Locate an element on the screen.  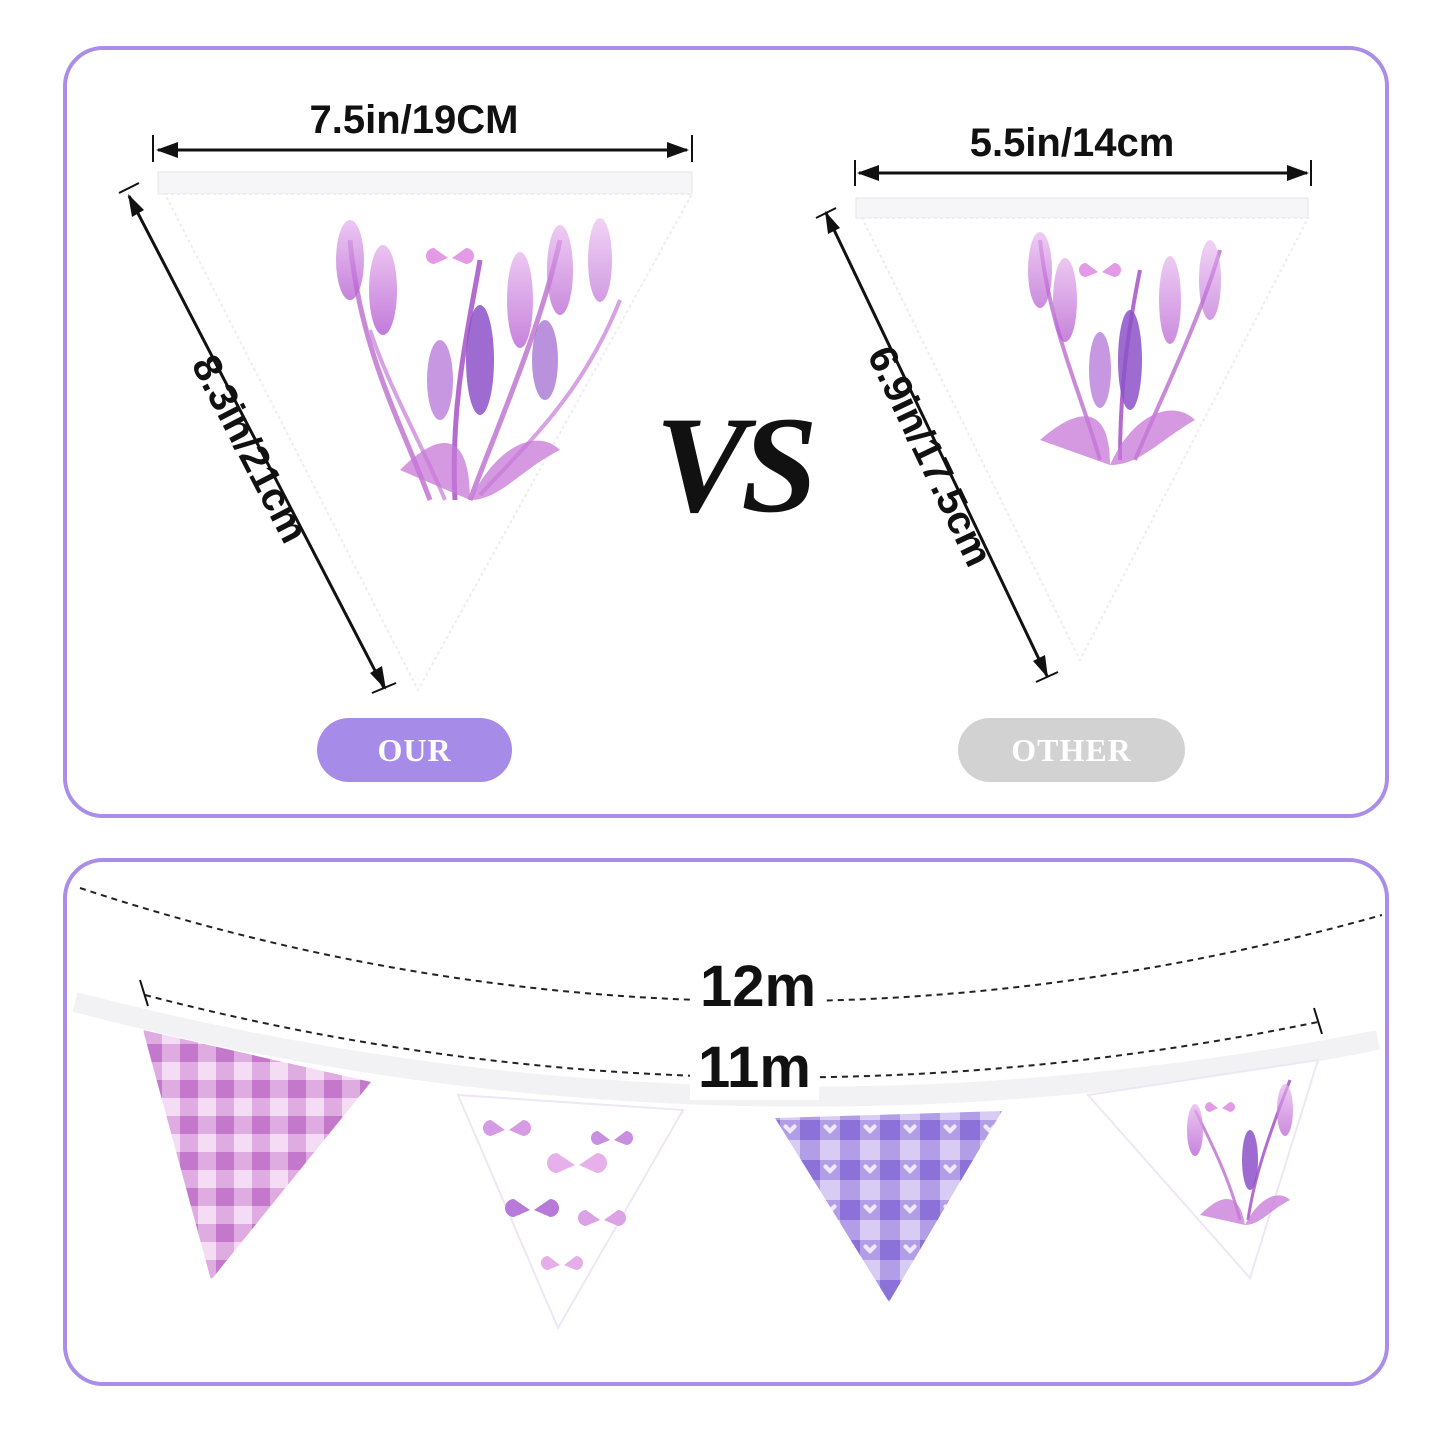
other-lavender-artwork is located at coordinates (1125, 348).